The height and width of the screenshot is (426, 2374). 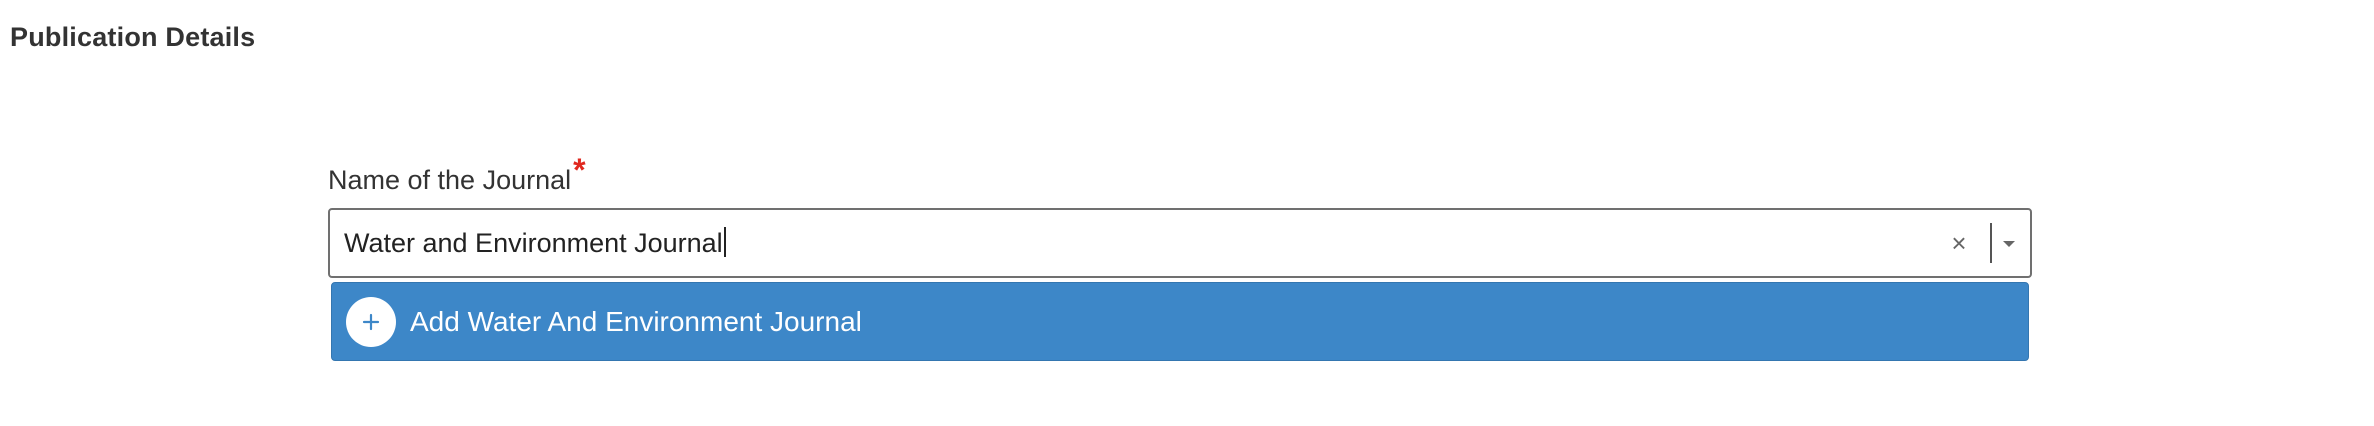 What do you see at coordinates (1991, 243) in the screenshot?
I see `indicator-separator` at bounding box center [1991, 243].